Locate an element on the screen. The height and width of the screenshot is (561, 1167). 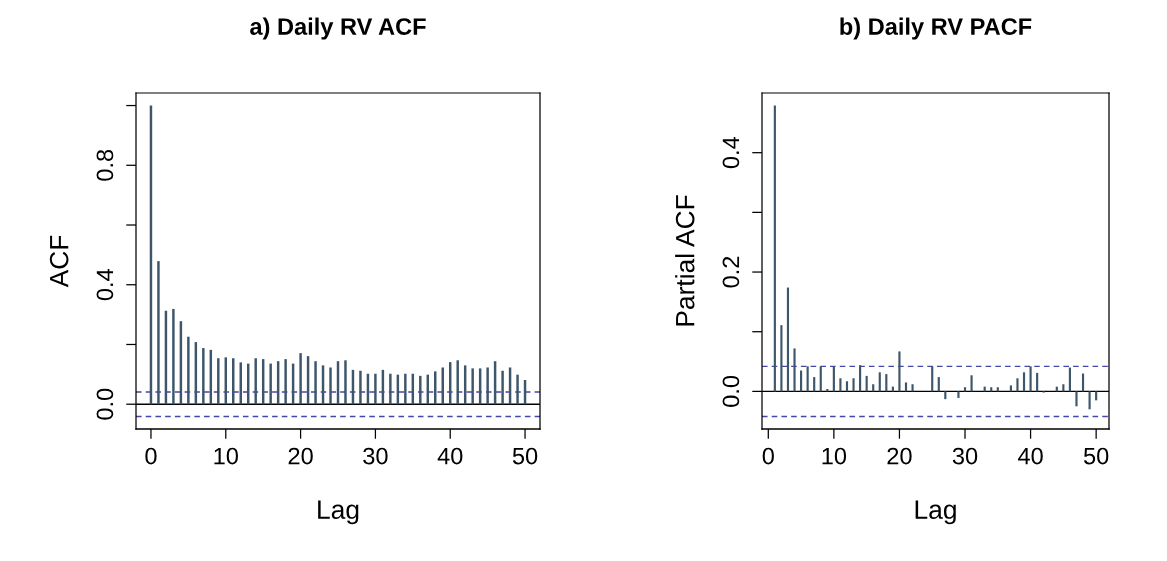
chart-title: b) Daily RV PACF is located at coordinates (936, 28).